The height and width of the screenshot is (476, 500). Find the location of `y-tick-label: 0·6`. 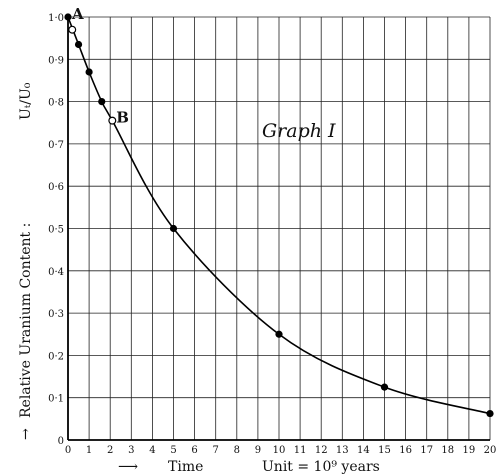

y-tick-label: 0·6 is located at coordinates (56, 187).